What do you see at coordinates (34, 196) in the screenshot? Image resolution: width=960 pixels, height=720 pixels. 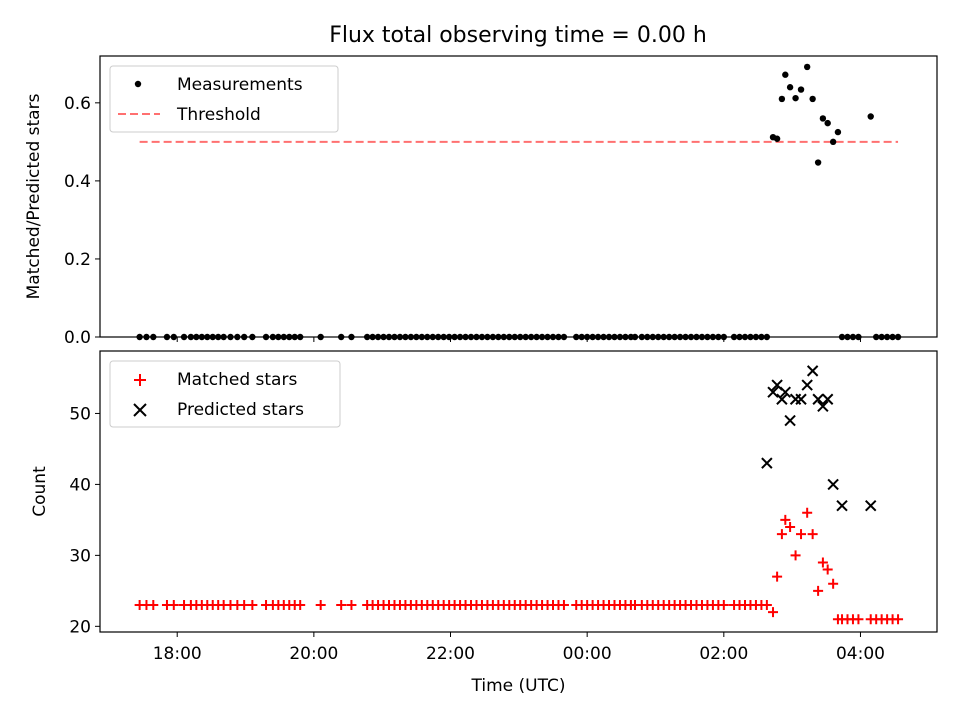 I see `top-ylabel: Matched/Predicted stars` at bounding box center [34, 196].